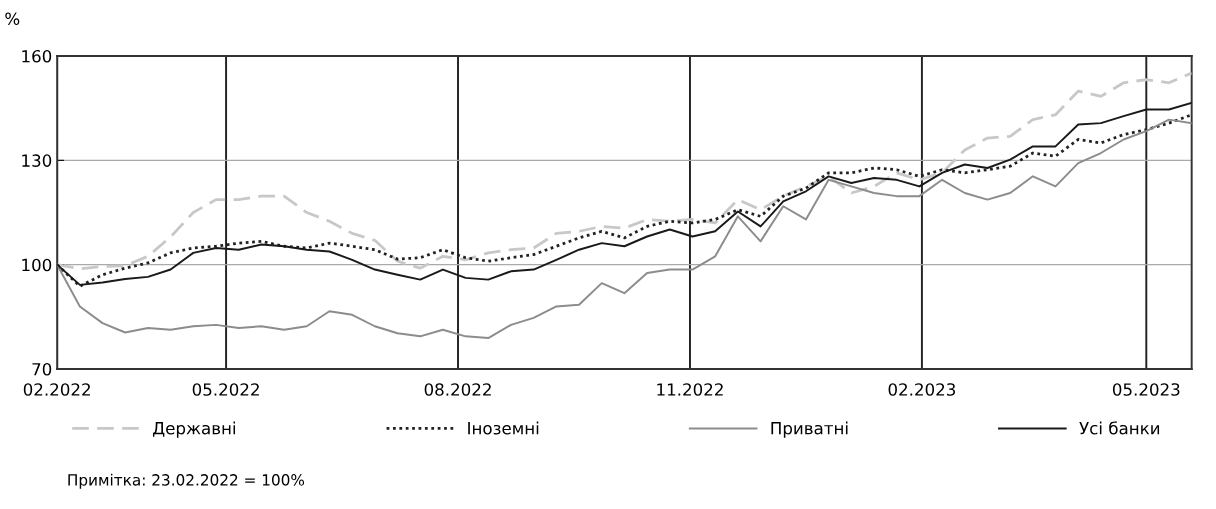  Describe the element at coordinates (922, 389) in the screenshot. I see `x-tick-label: 02.2023` at that location.